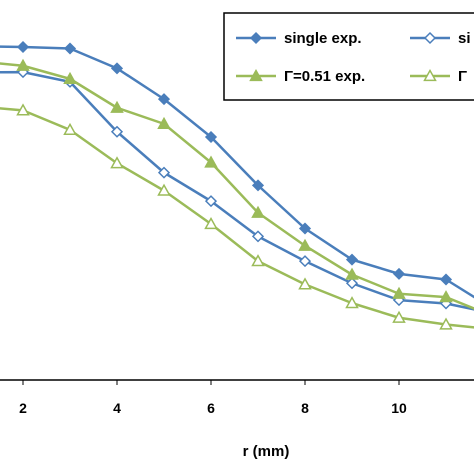 The height and width of the screenshot is (474, 474). I want to click on legend: single exp. si Γ=0.51 exp. Γ, so click(348, 56).